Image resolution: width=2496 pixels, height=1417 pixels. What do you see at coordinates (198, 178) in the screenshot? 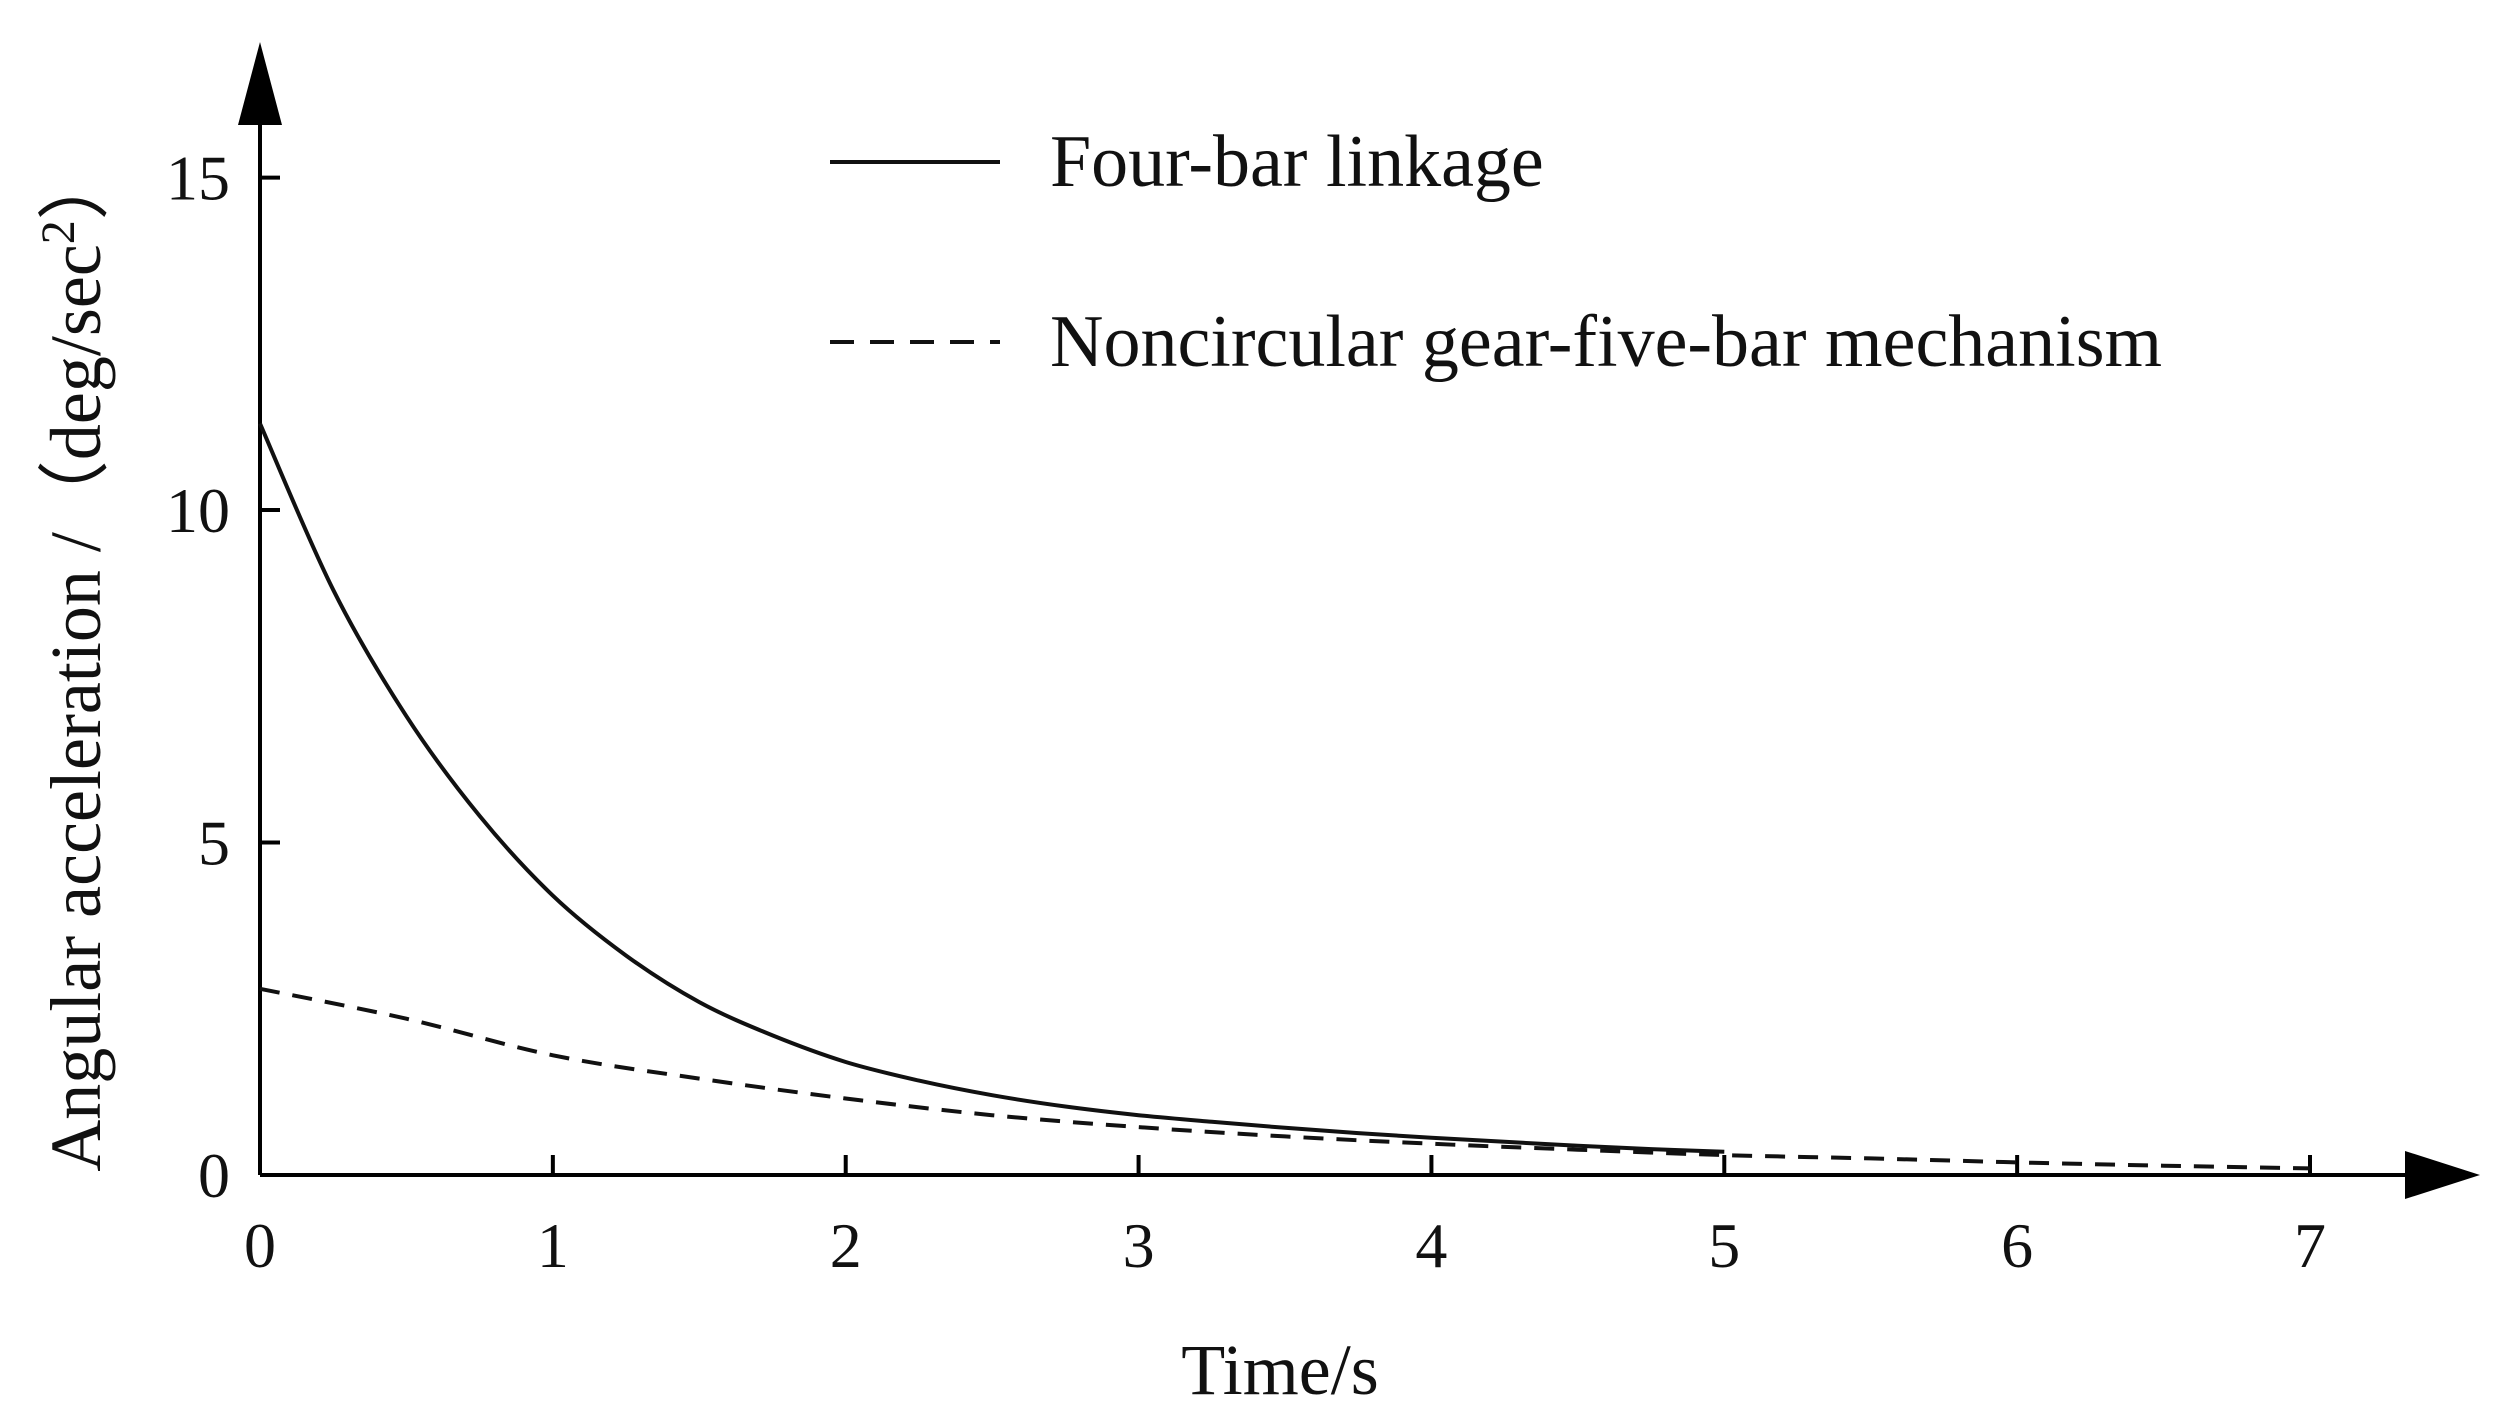
I see `y-tick-label-15: 15` at bounding box center [198, 178].